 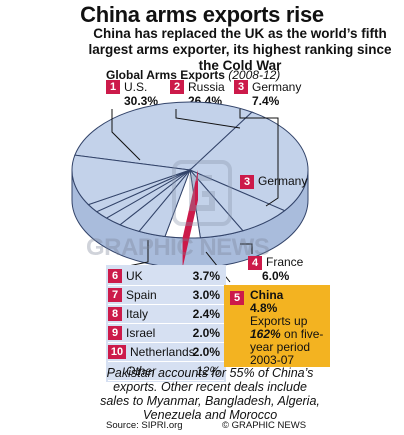 I want to click on table-row: 10 Netherlands 2.0%, so click(x=166, y=352).